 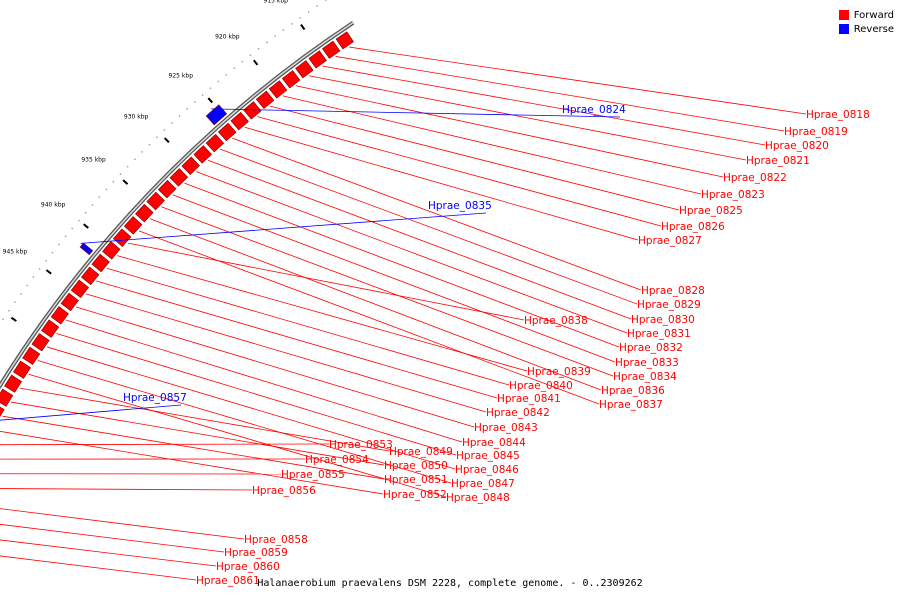 I want to click on legend: Forward Reverse, so click(x=866, y=22).